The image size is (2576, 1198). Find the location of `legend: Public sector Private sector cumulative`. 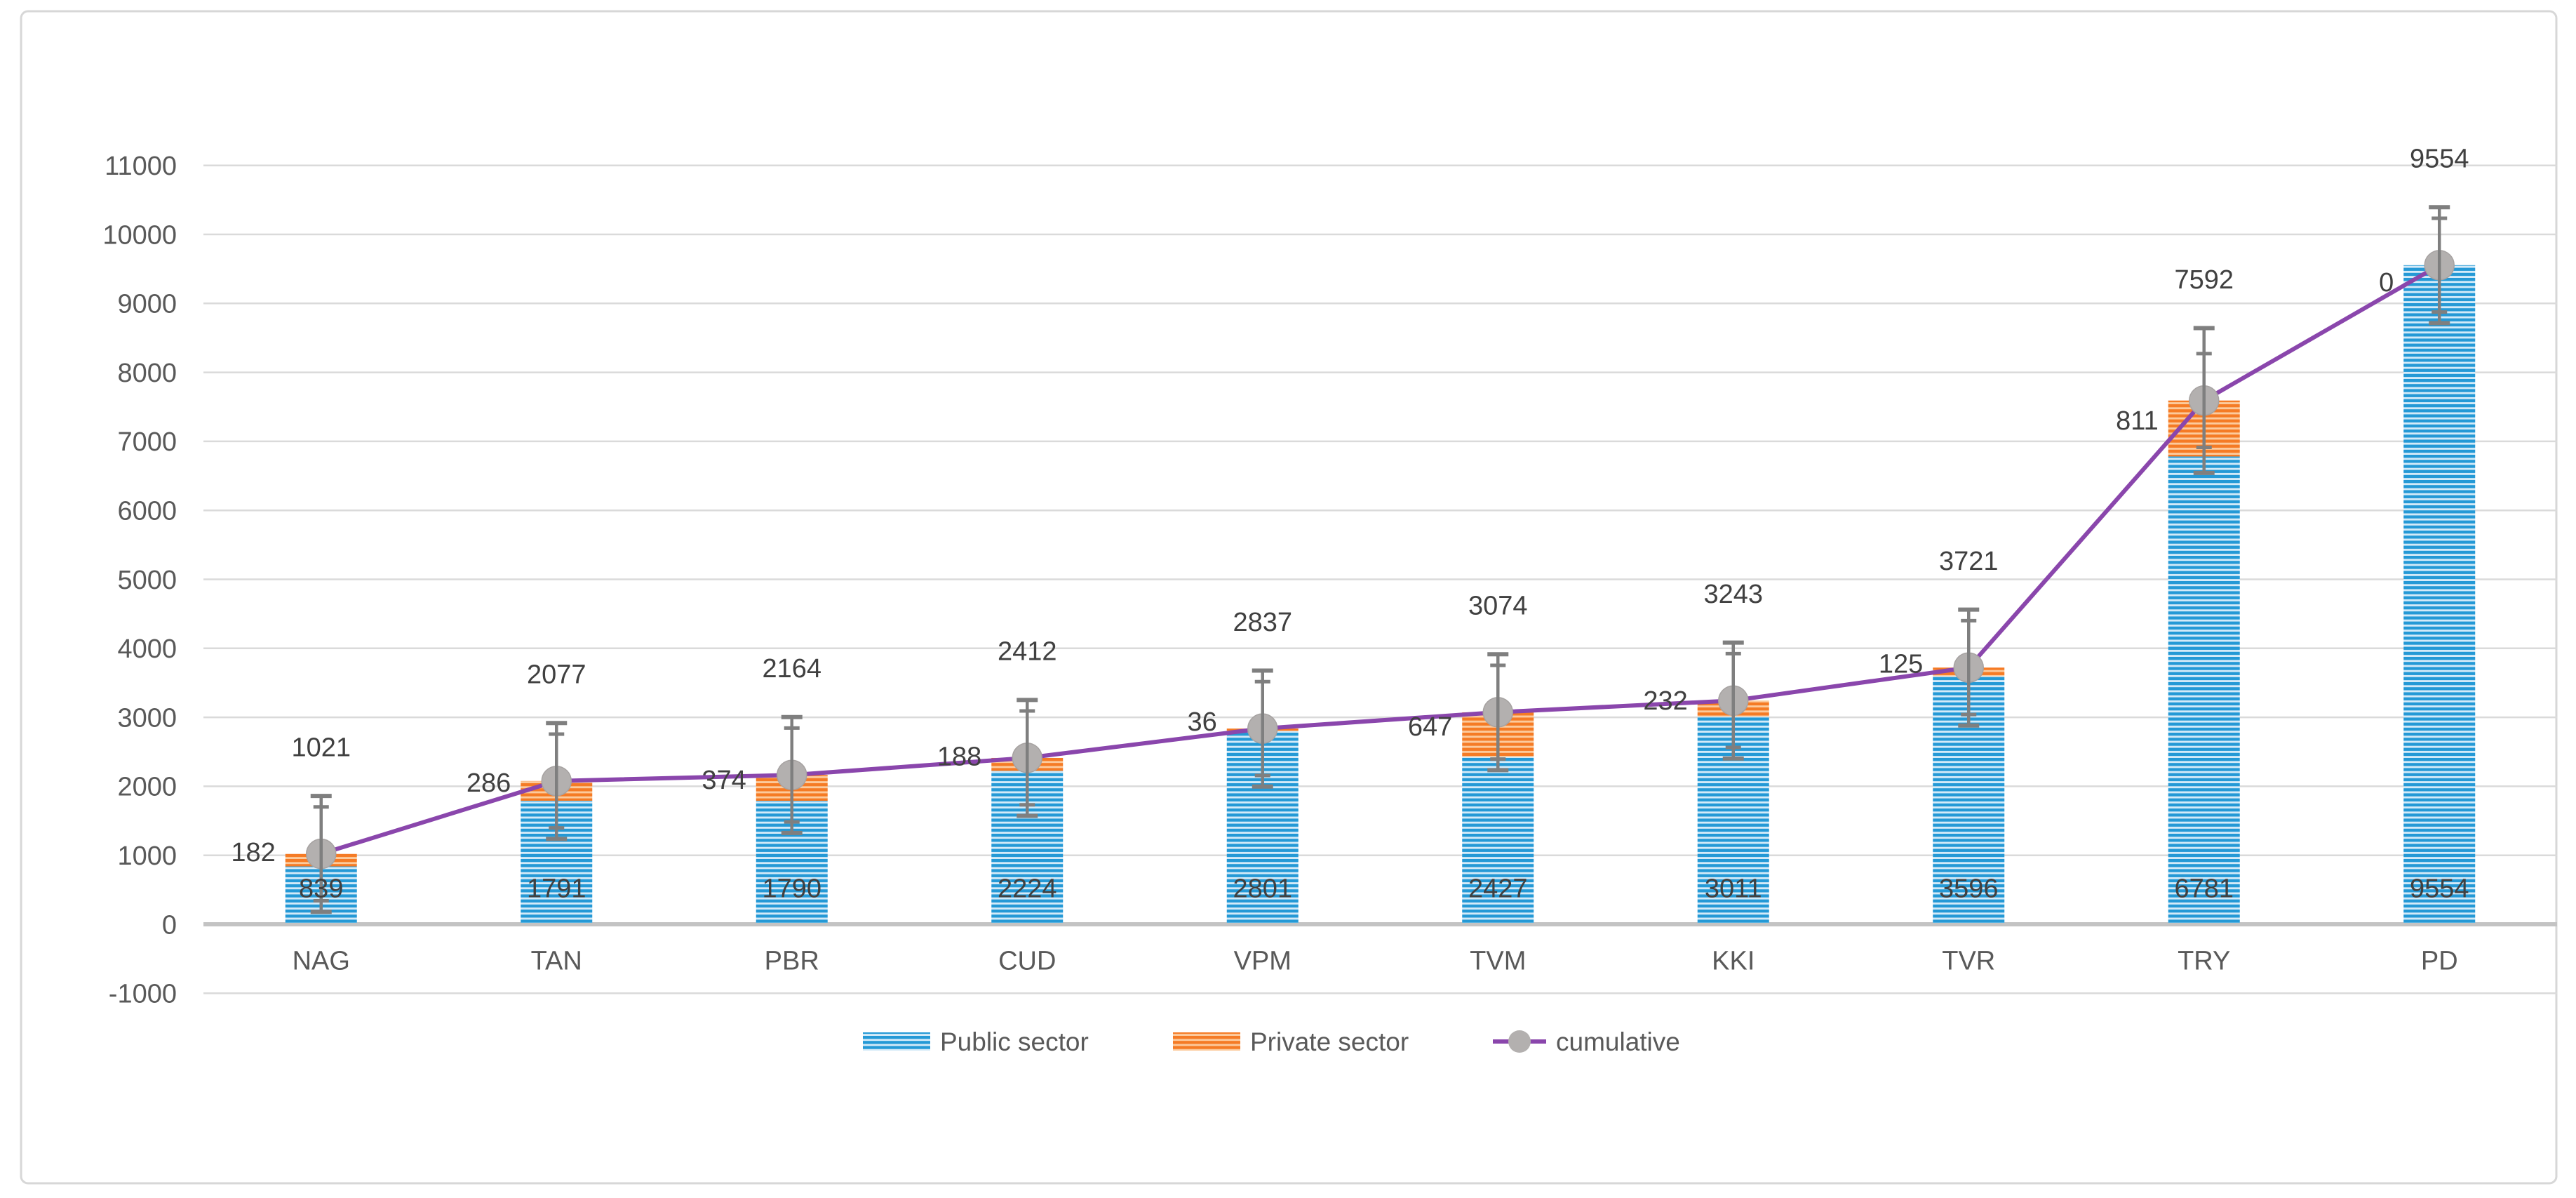

legend: Public sector Private sector cumulative is located at coordinates (1271, 1042).